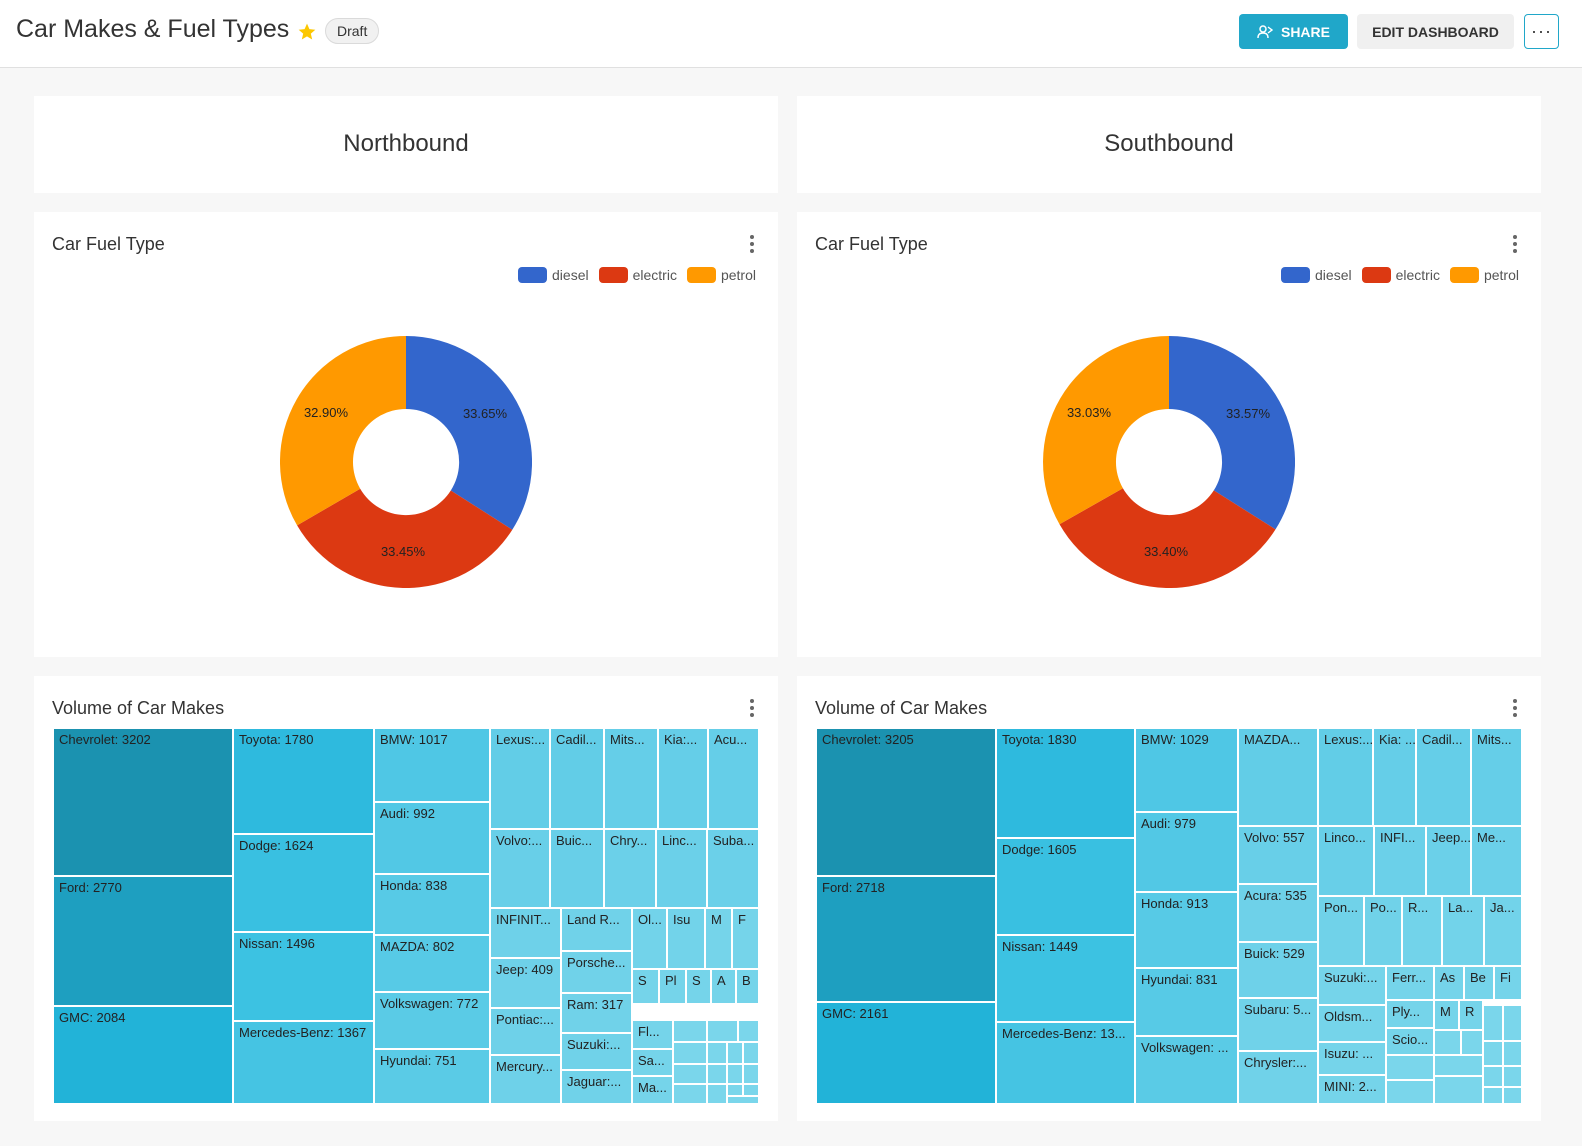  What do you see at coordinates (303, 781) in the screenshot?
I see `treemap-cell: Toyota: 1780` at bounding box center [303, 781].